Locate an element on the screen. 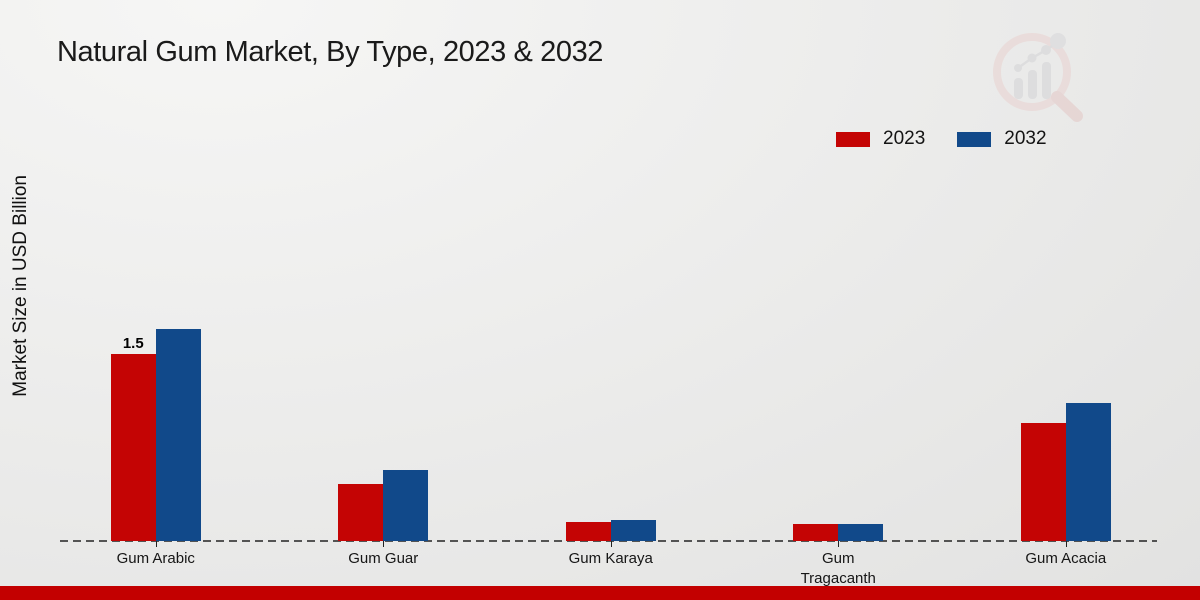  bar-2023-gum-arabic is located at coordinates (133, 447).